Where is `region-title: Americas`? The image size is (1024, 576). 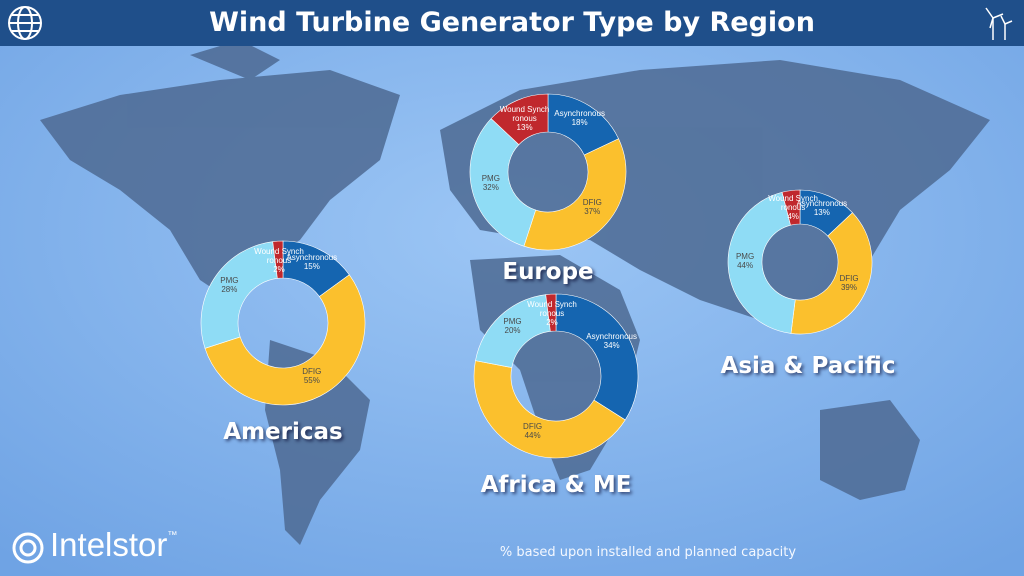 region-title: Americas is located at coordinates (283, 432).